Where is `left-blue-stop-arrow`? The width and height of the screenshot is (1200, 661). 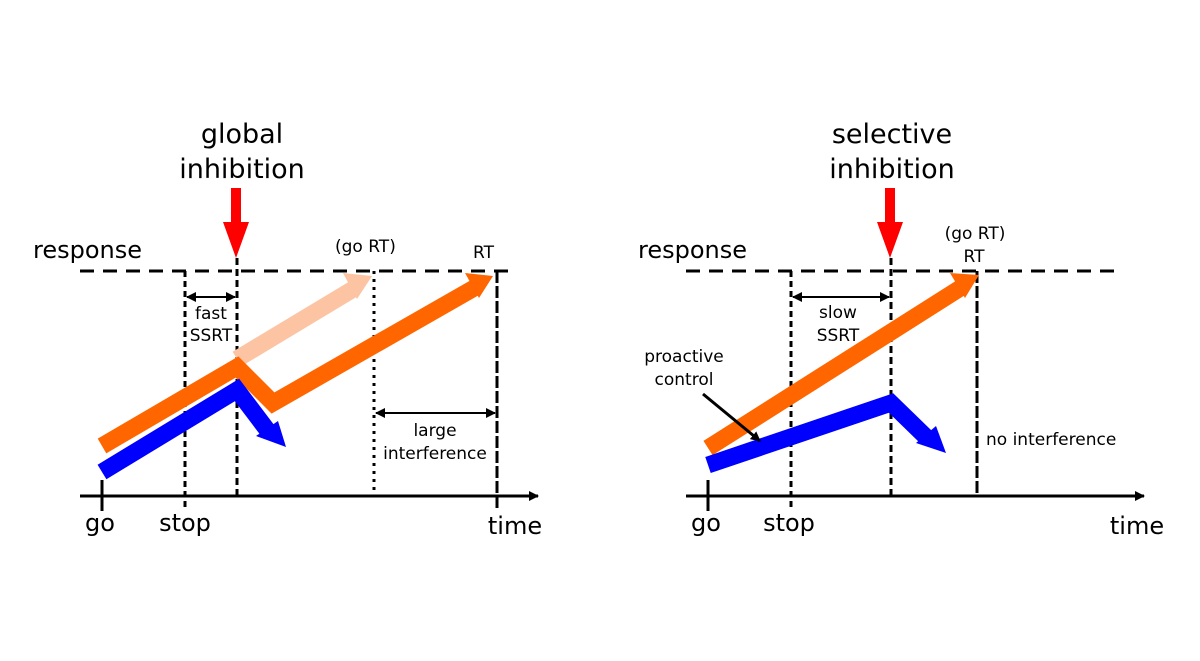
left-blue-stop-arrow is located at coordinates (191, 429).